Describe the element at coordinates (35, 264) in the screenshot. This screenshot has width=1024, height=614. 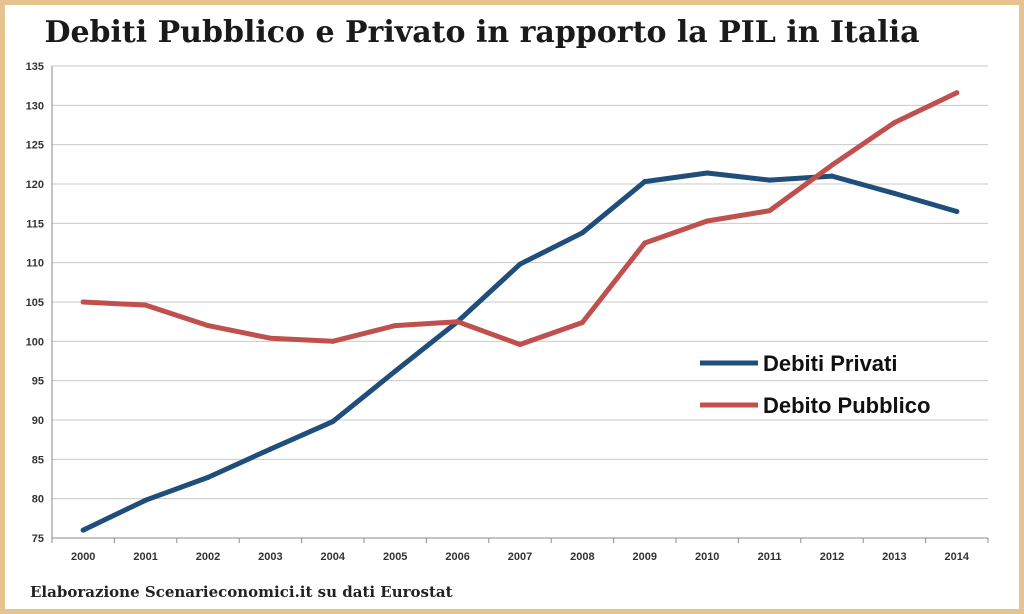
I see `y-tick-label: 110` at that location.